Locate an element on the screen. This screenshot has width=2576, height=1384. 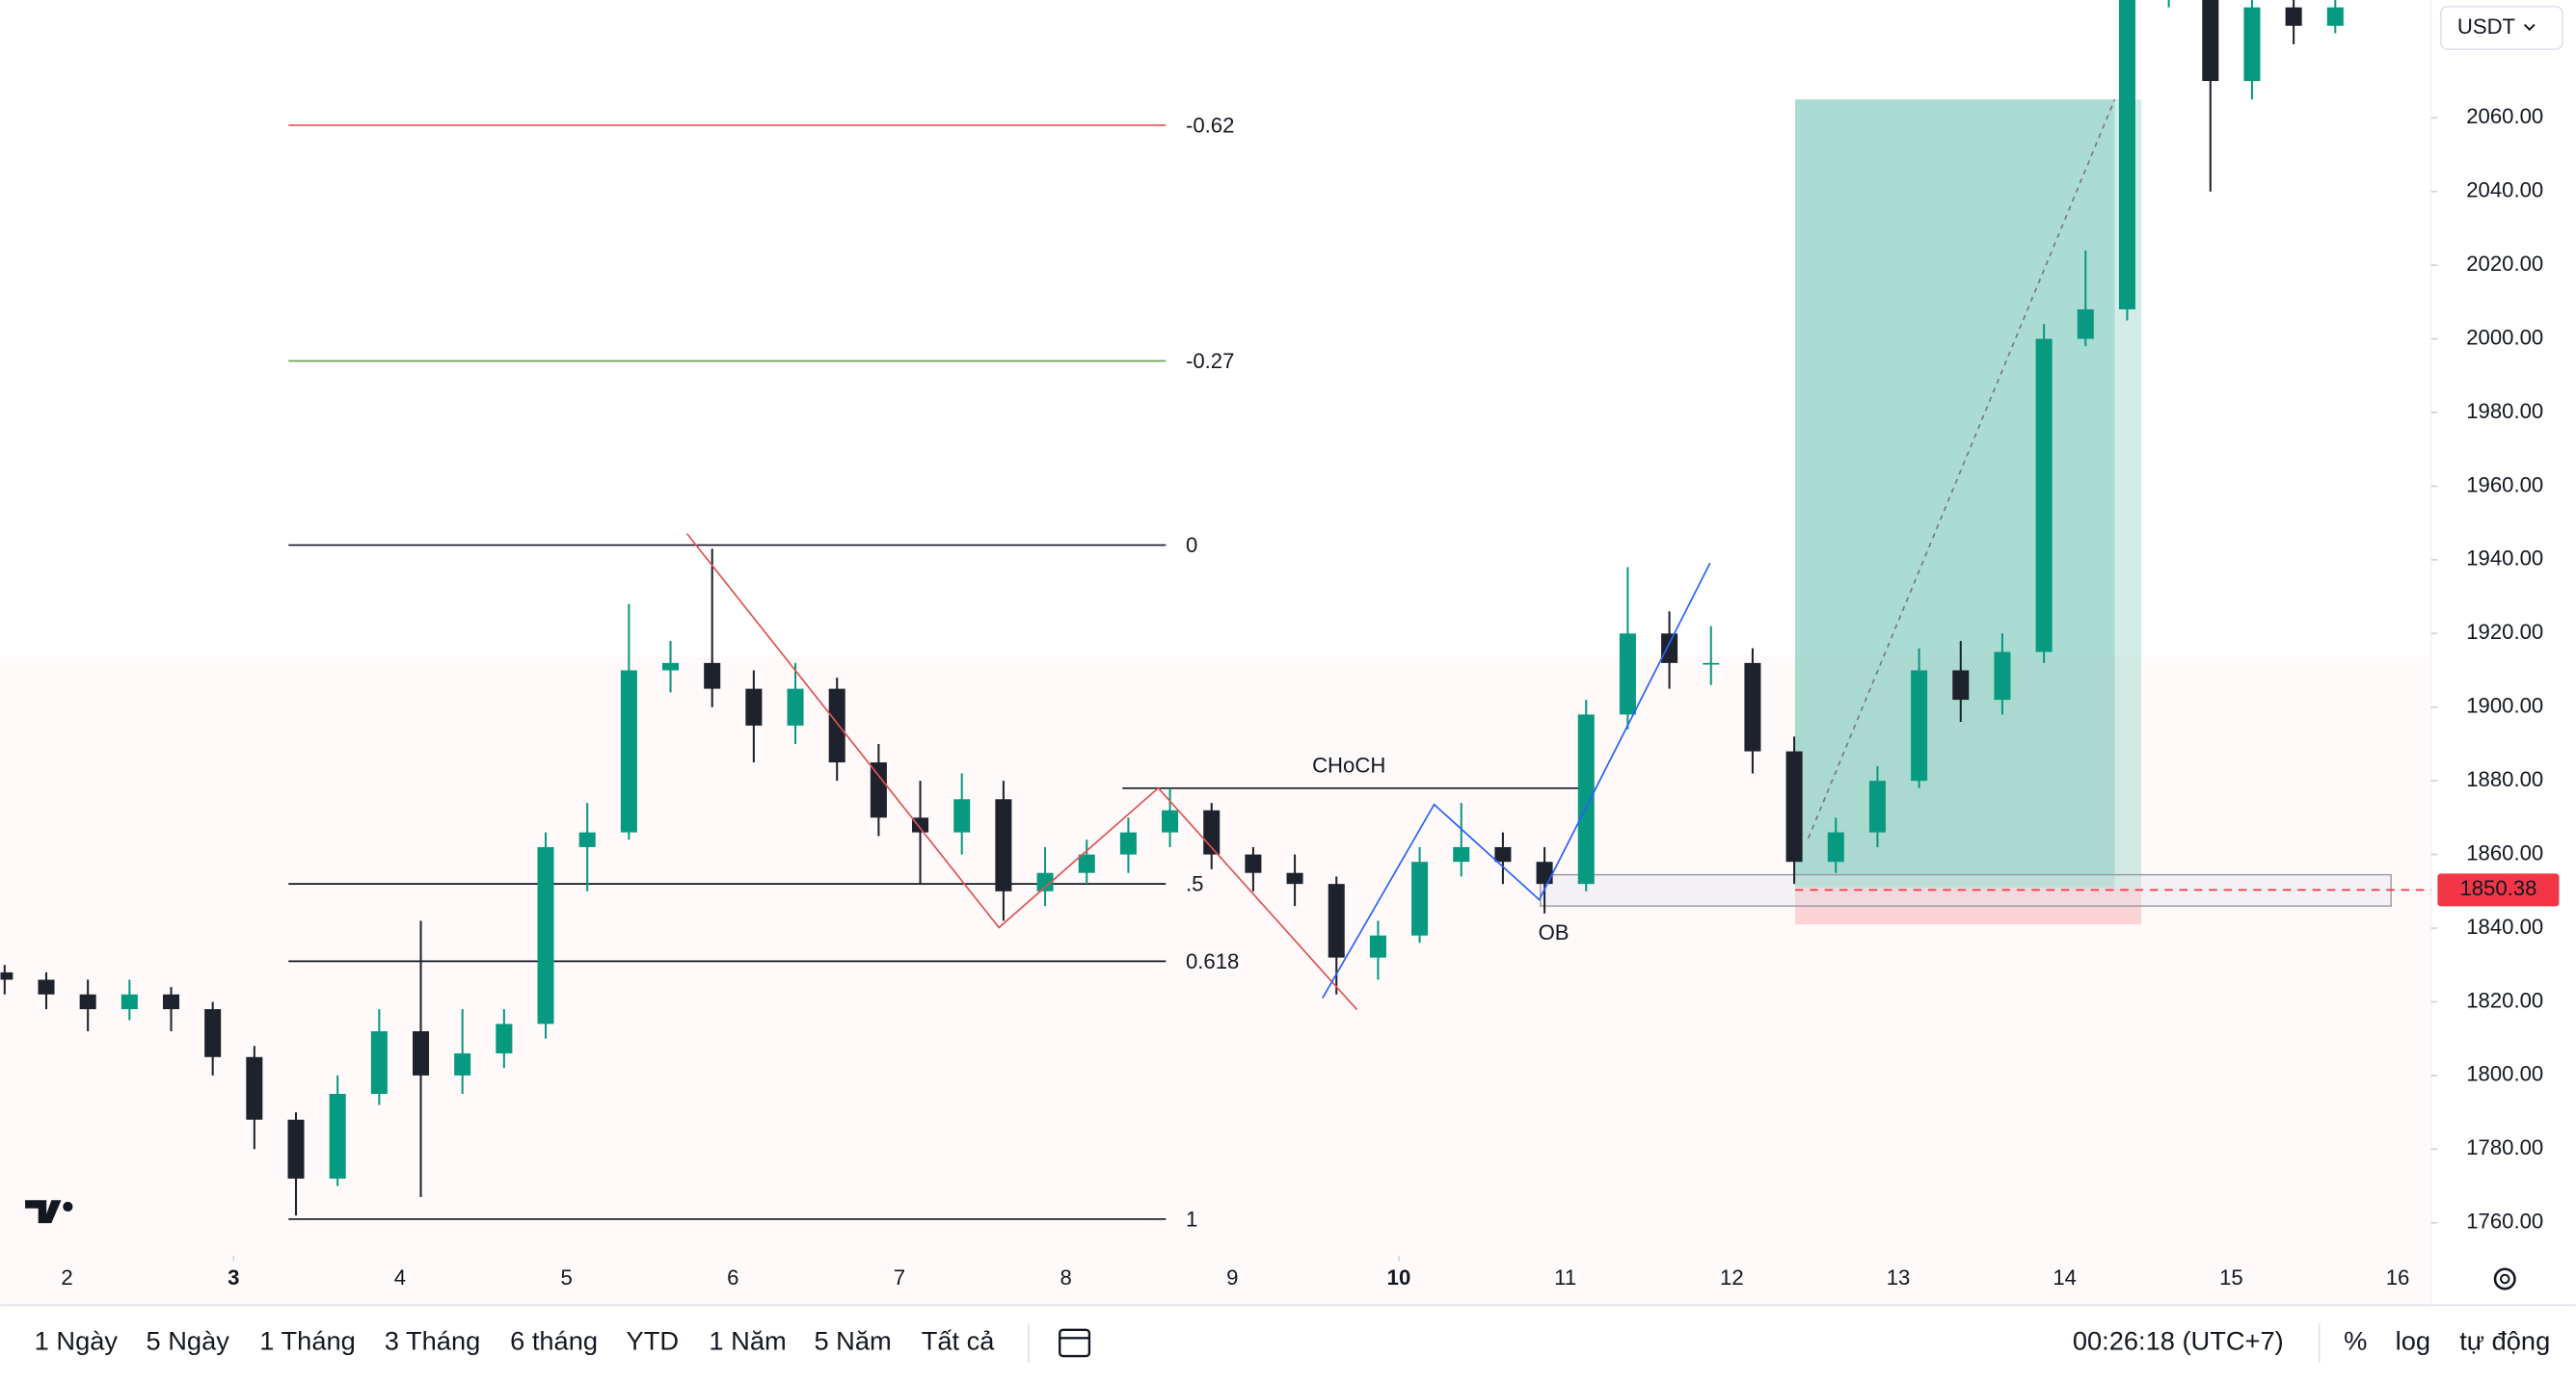
x-tick-label: 10 is located at coordinates (1399, 1277).